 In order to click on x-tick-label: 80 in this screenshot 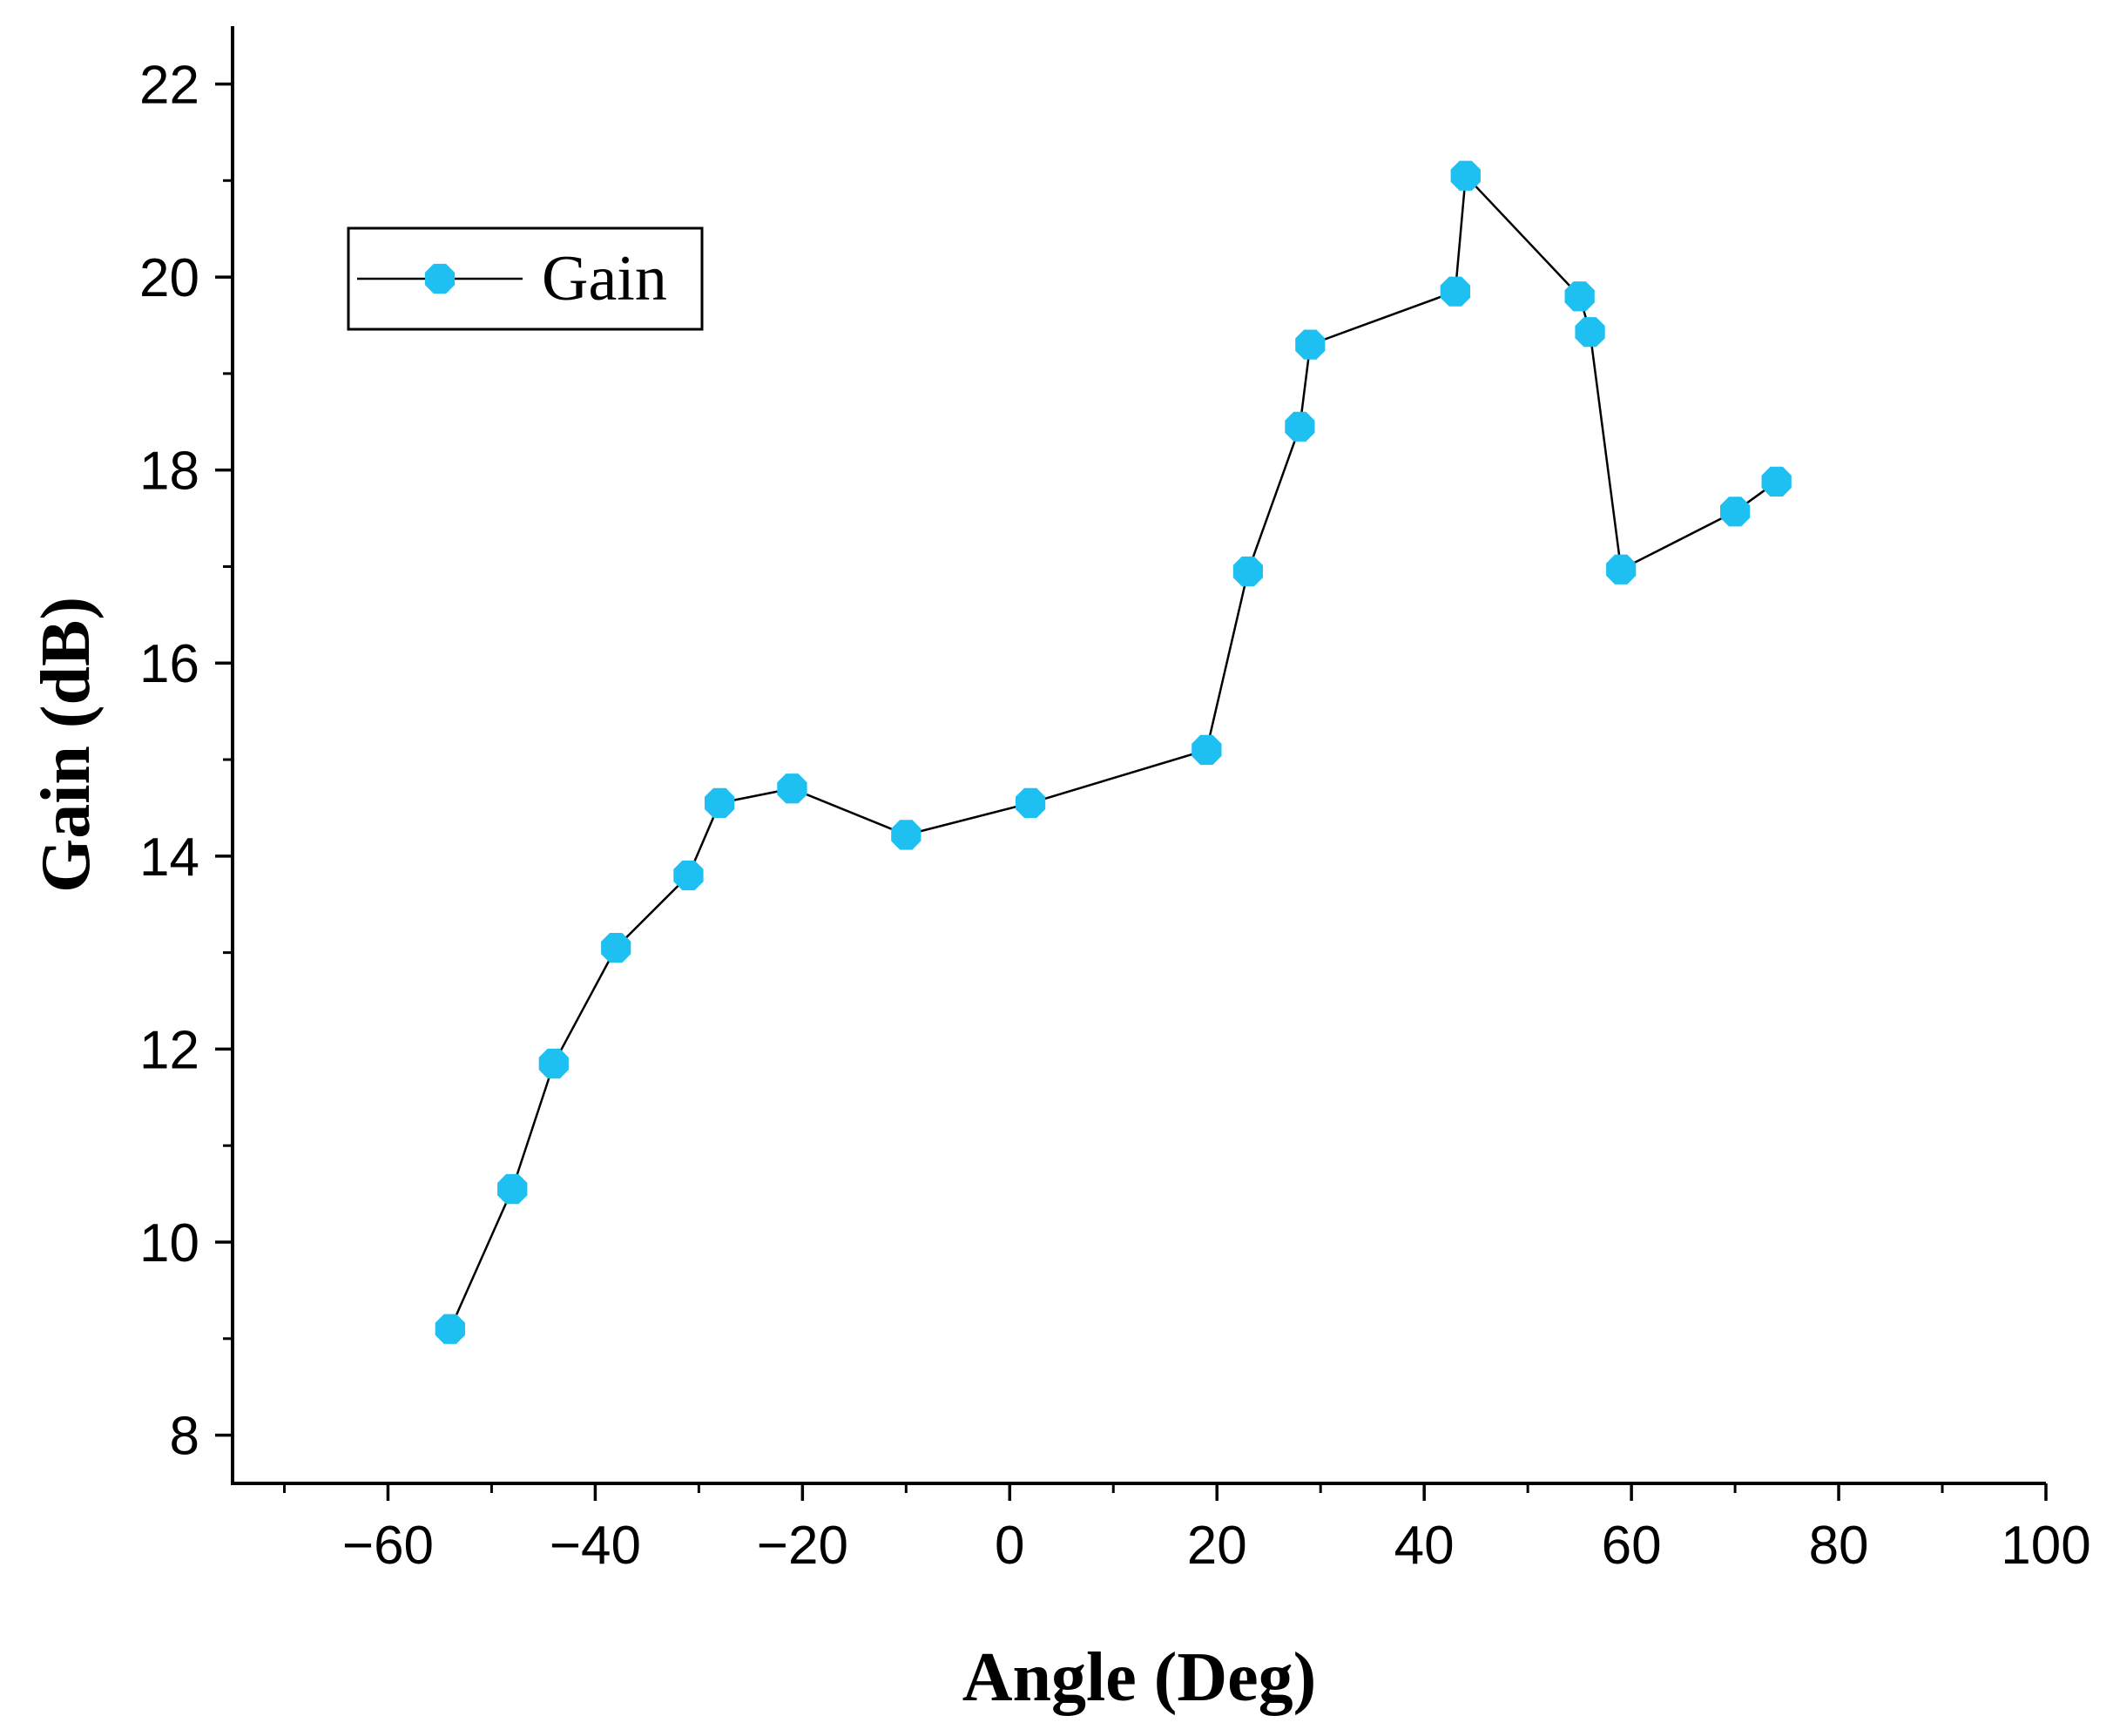, I will do `click(1839, 1546)`.